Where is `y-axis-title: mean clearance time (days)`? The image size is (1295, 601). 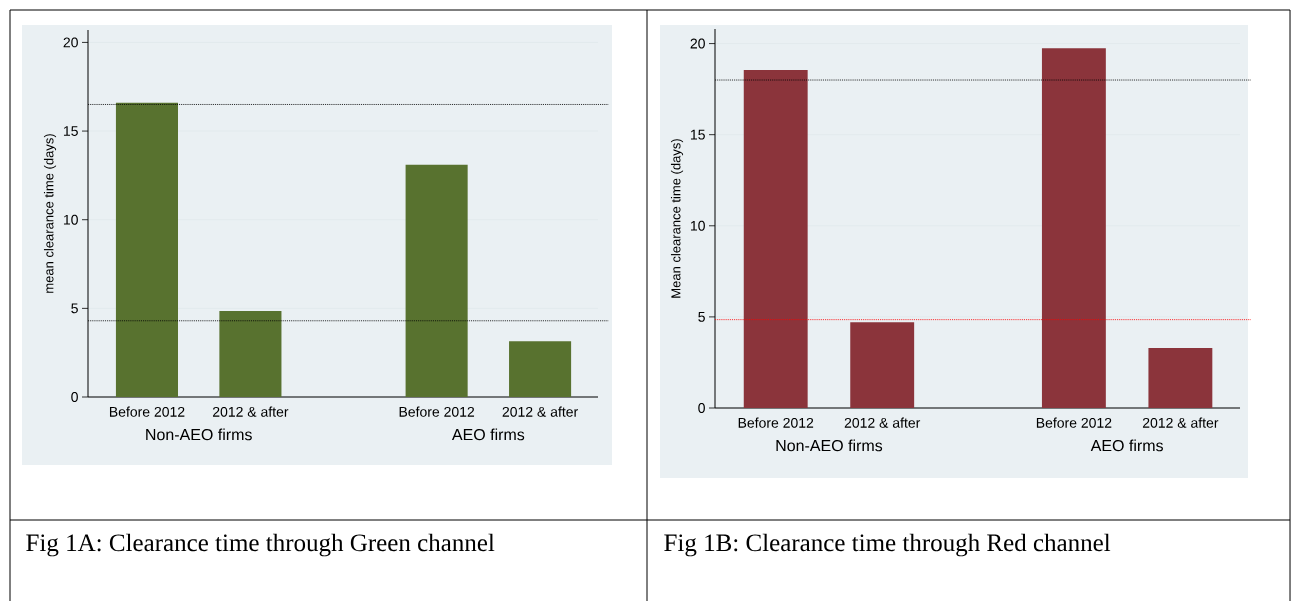 y-axis-title: mean clearance time (days) is located at coordinates (50, 213).